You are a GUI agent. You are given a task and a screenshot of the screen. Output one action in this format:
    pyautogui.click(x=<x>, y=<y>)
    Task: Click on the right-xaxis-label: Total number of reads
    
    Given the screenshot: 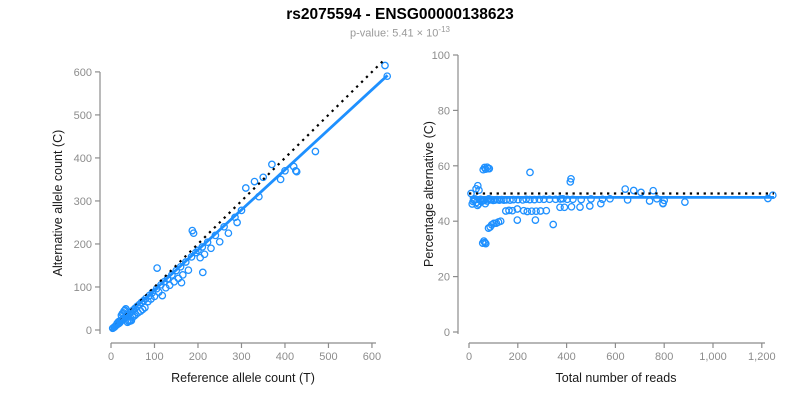 What is the action you would take?
    pyautogui.click(x=616, y=378)
    